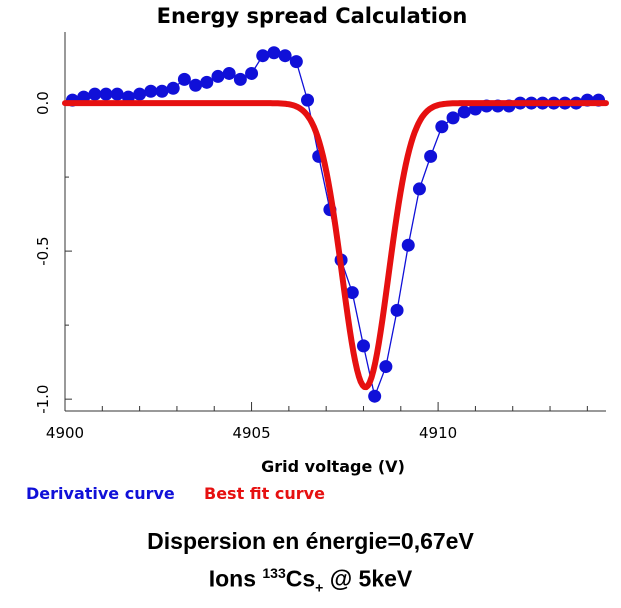 The image size is (621, 608). What do you see at coordinates (43, 103) in the screenshot?
I see `y-tick-label: 0.0` at bounding box center [43, 103].